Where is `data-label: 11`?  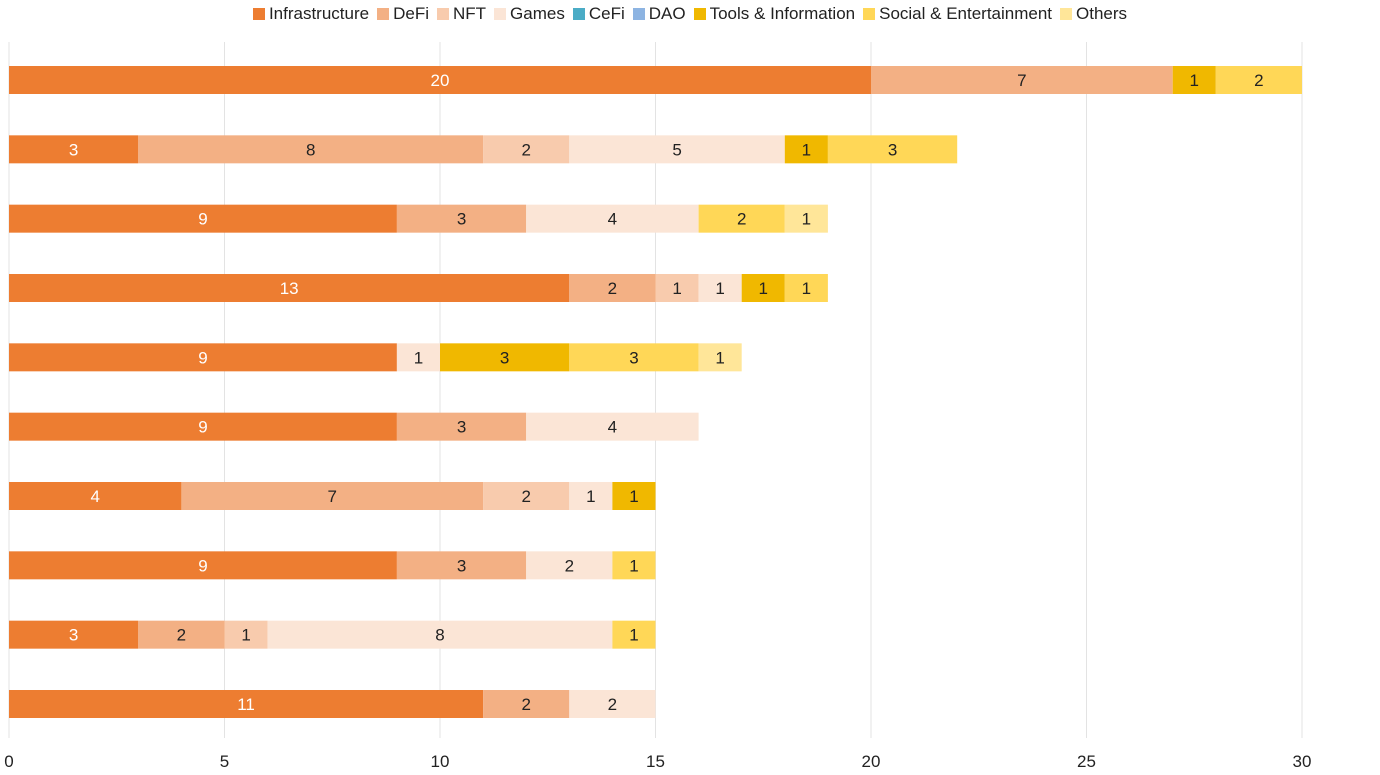 data-label: 11 is located at coordinates (246, 704).